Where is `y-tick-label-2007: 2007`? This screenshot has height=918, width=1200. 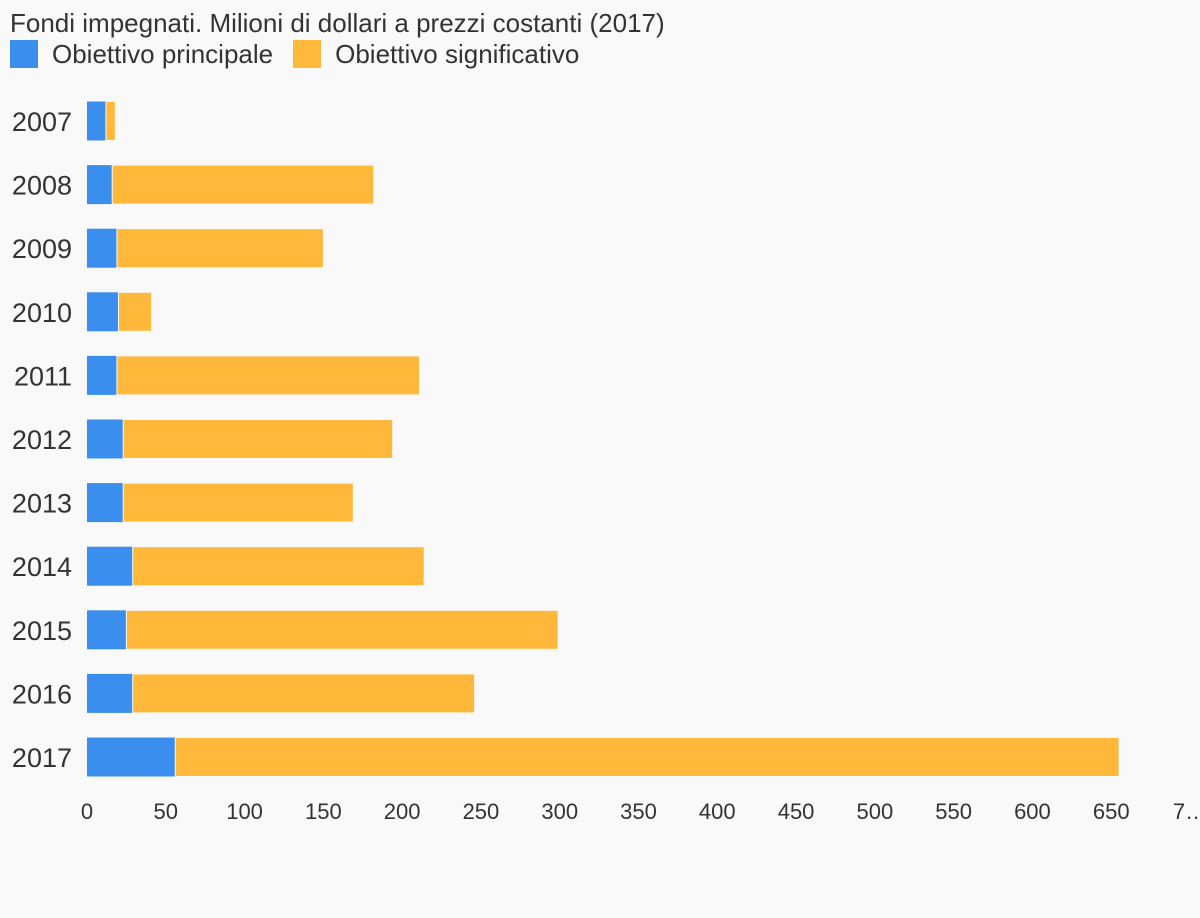
y-tick-label-2007: 2007 is located at coordinates (42, 122).